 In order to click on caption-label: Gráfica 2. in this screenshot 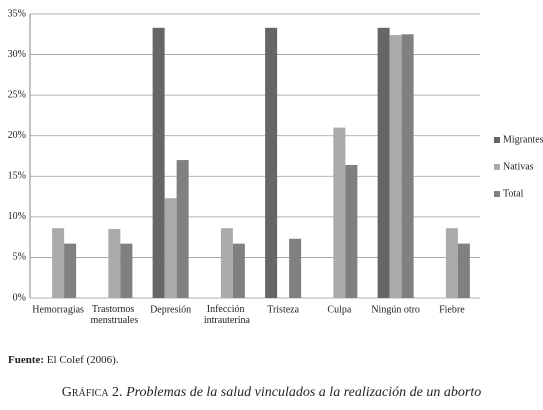, I will do `click(92, 392)`.